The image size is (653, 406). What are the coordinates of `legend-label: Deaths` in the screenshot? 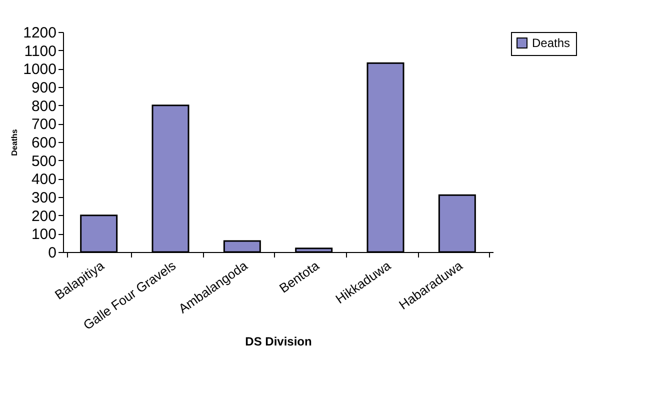 It's located at (551, 43).